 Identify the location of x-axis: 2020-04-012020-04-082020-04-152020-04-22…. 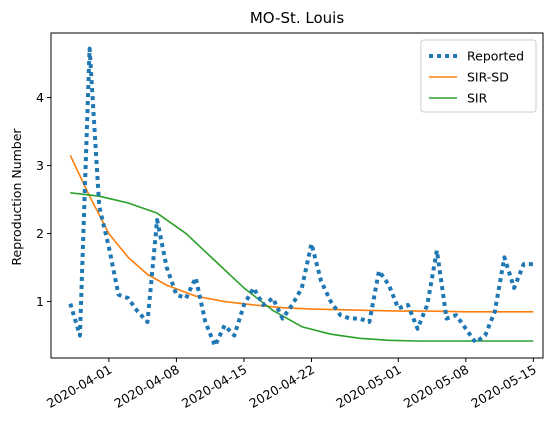
(291, 384).